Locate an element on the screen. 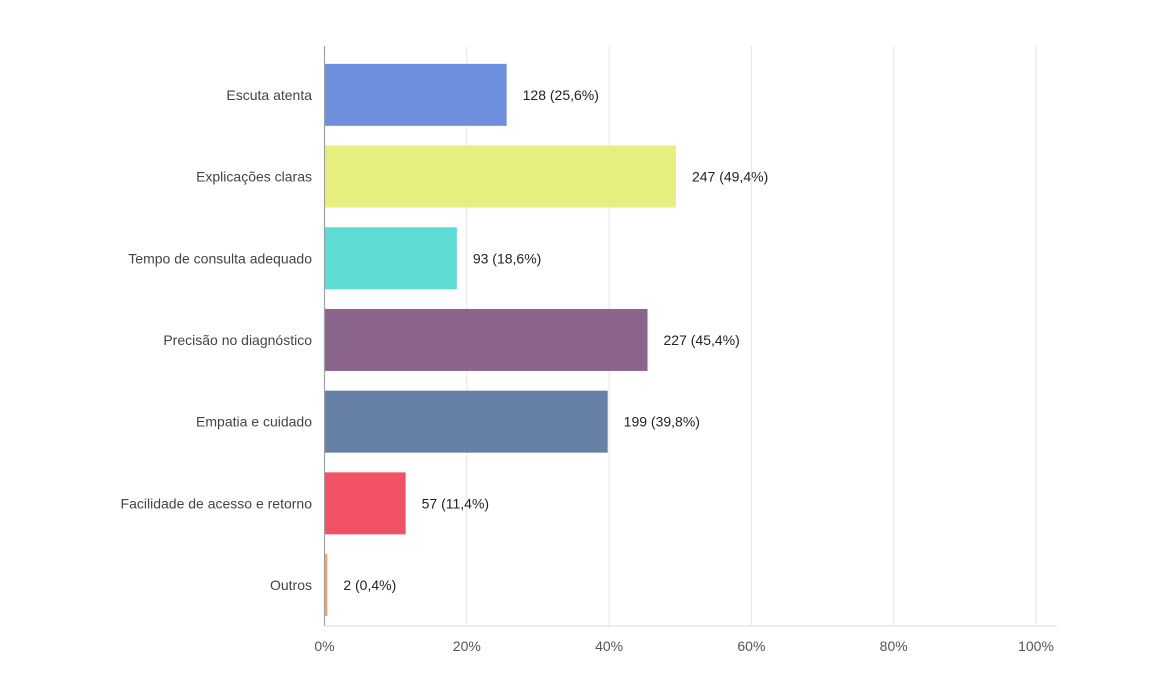 This screenshot has width=1167, height=696. x-tick-label-60: 60% is located at coordinates (751, 646).